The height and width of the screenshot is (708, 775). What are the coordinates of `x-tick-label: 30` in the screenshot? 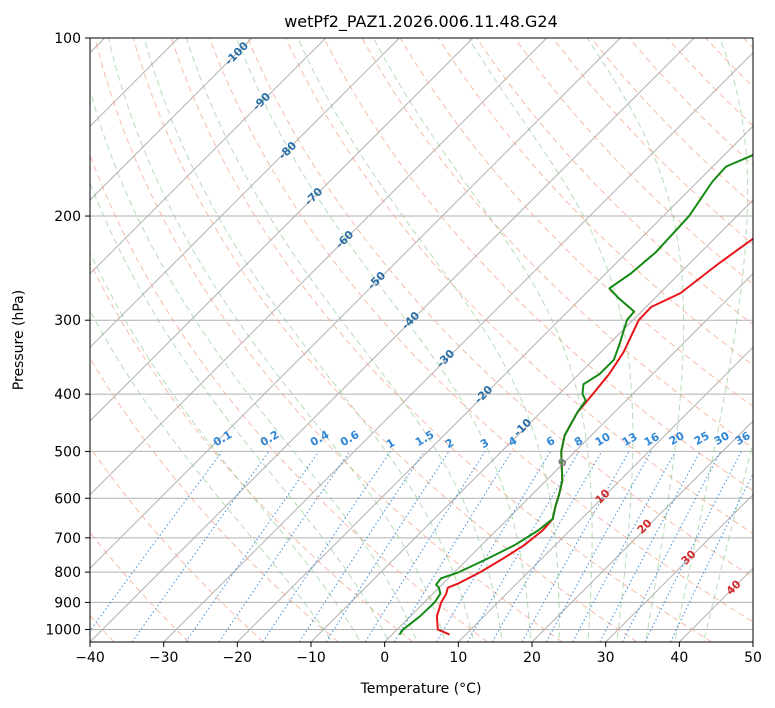 It's located at (606, 658).